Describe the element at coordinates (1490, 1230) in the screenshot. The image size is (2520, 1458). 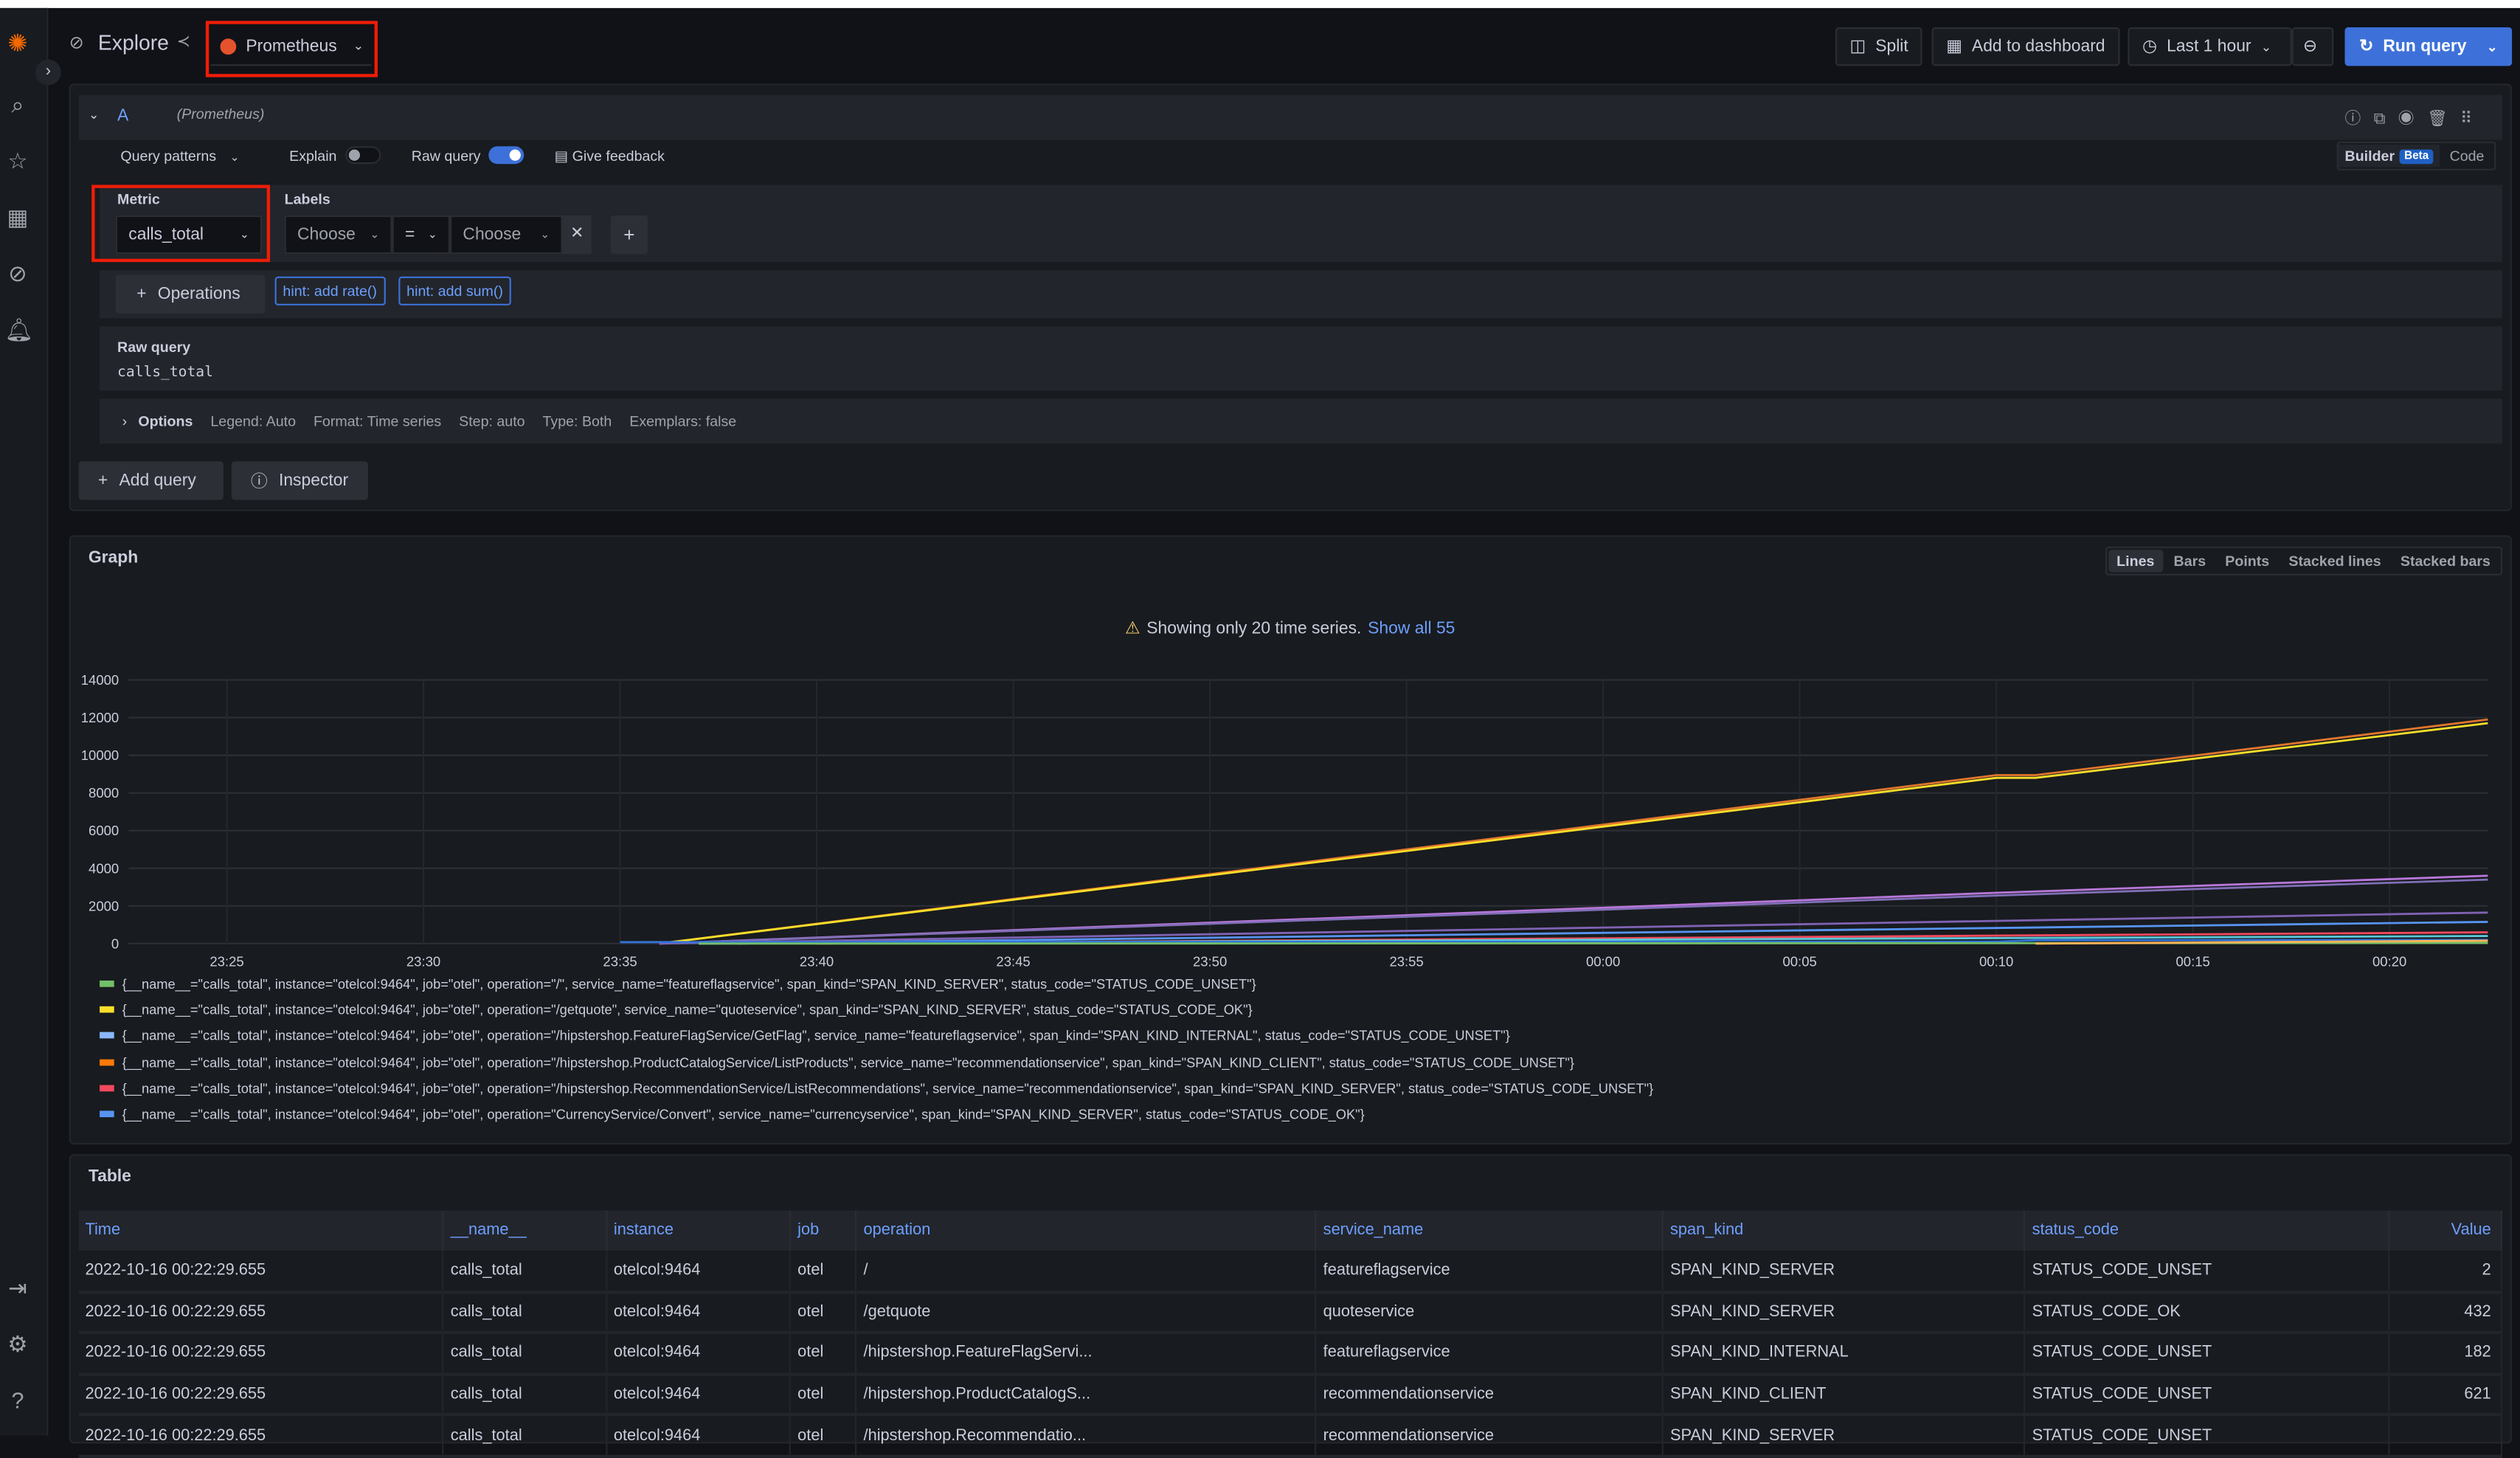
I see `column-header-service-name: service_name` at that location.